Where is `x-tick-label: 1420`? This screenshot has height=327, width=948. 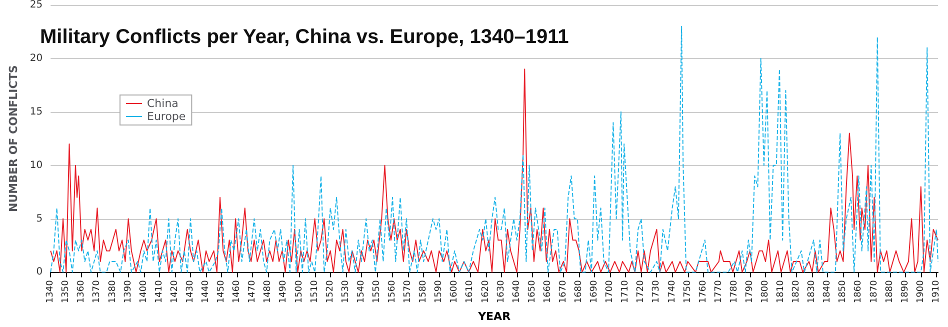 x-tick-label: 1420 is located at coordinates (175, 292).